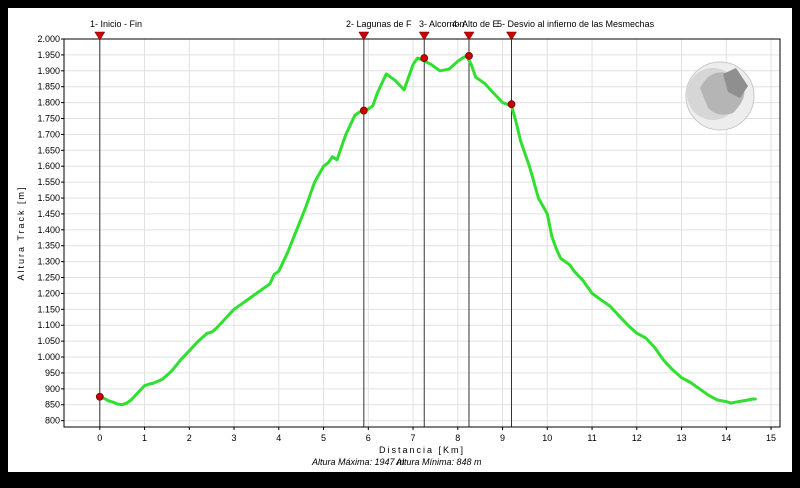 The image size is (800, 488). I want to click on x-tick-label: 3, so click(234, 438).